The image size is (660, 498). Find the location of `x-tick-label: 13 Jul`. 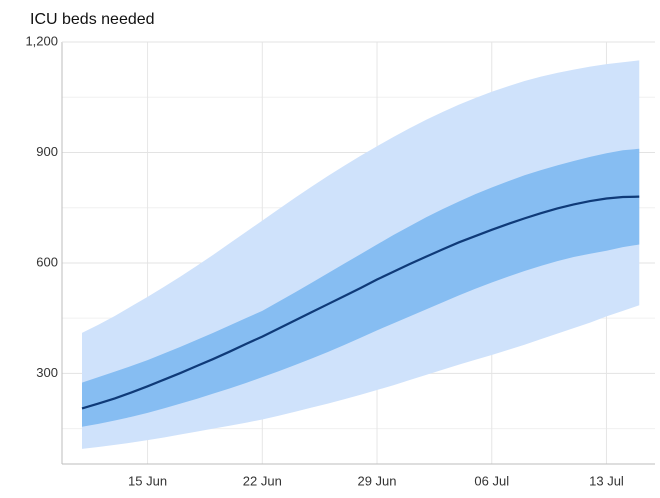

x-tick-label: 13 Jul is located at coordinates (606, 480).